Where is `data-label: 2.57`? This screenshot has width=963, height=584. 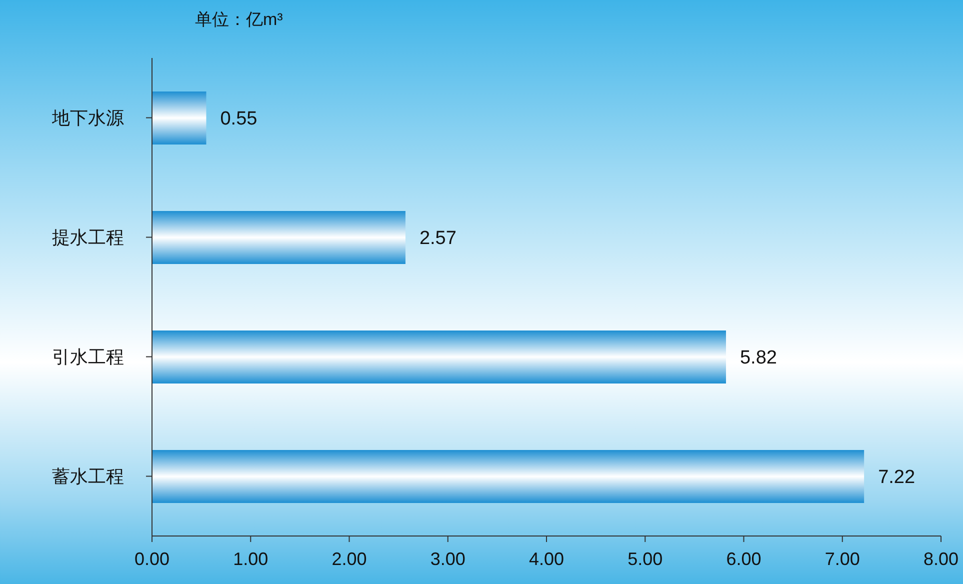
data-label: 2.57 is located at coordinates (437, 239).